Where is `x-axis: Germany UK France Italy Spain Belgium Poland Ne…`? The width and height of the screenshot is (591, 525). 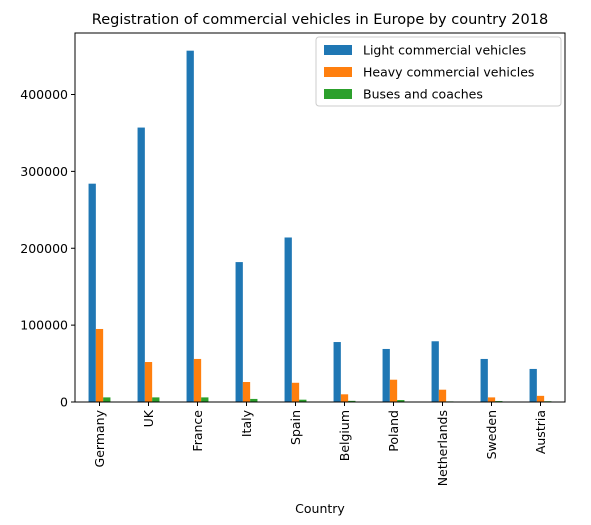 x-axis: Germany UK France Italy Spain Belgium Poland Ne… is located at coordinates (320, 444).